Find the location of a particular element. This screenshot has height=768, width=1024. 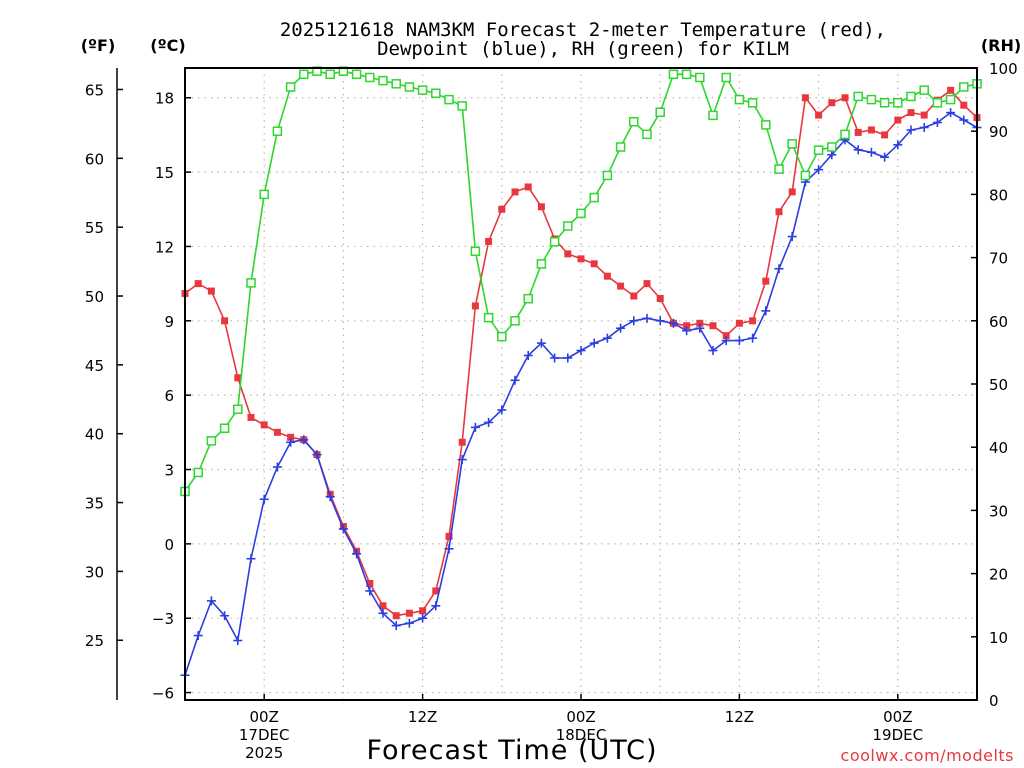

rh-tick-label: 80 is located at coordinates (998, 195).